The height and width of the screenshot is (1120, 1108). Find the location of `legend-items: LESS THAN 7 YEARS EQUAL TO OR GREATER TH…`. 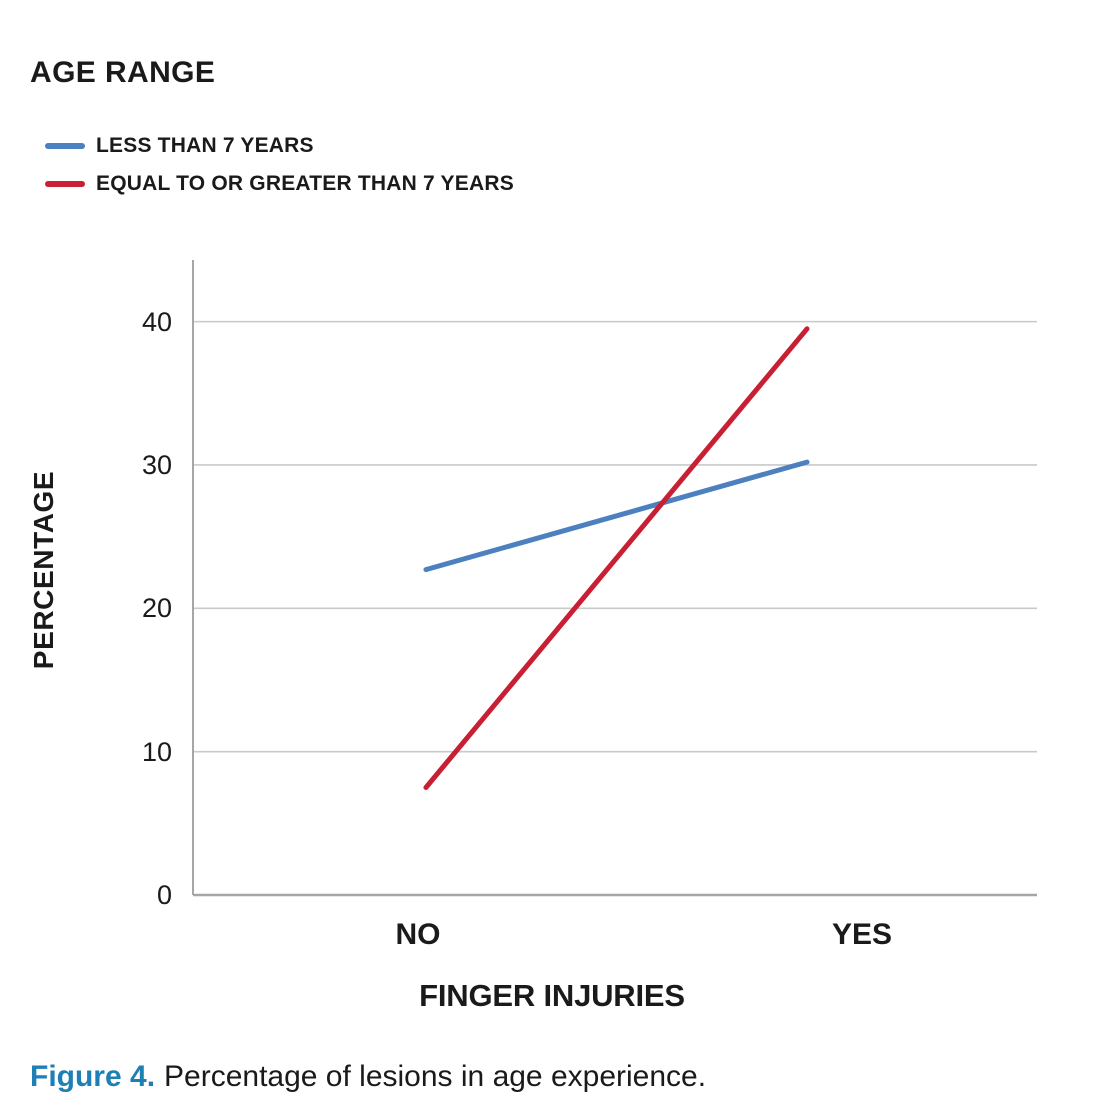

legend-items: LESS THAN 7 YEARS EQUAL TO OR GREATER TH… is located at coordinates (272, 165).